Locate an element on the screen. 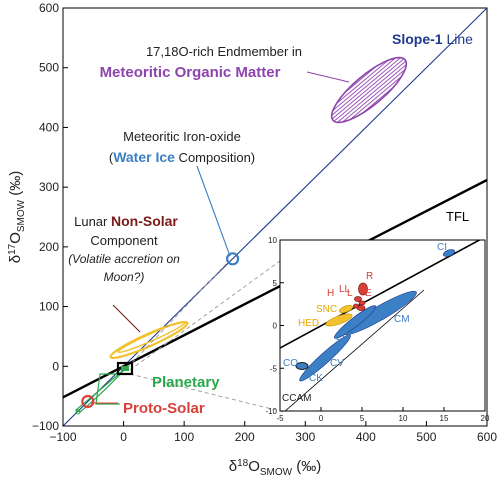 The width and height of the screenshot is (501, 481). planetary-bracket is located at coordinates (107, 389).